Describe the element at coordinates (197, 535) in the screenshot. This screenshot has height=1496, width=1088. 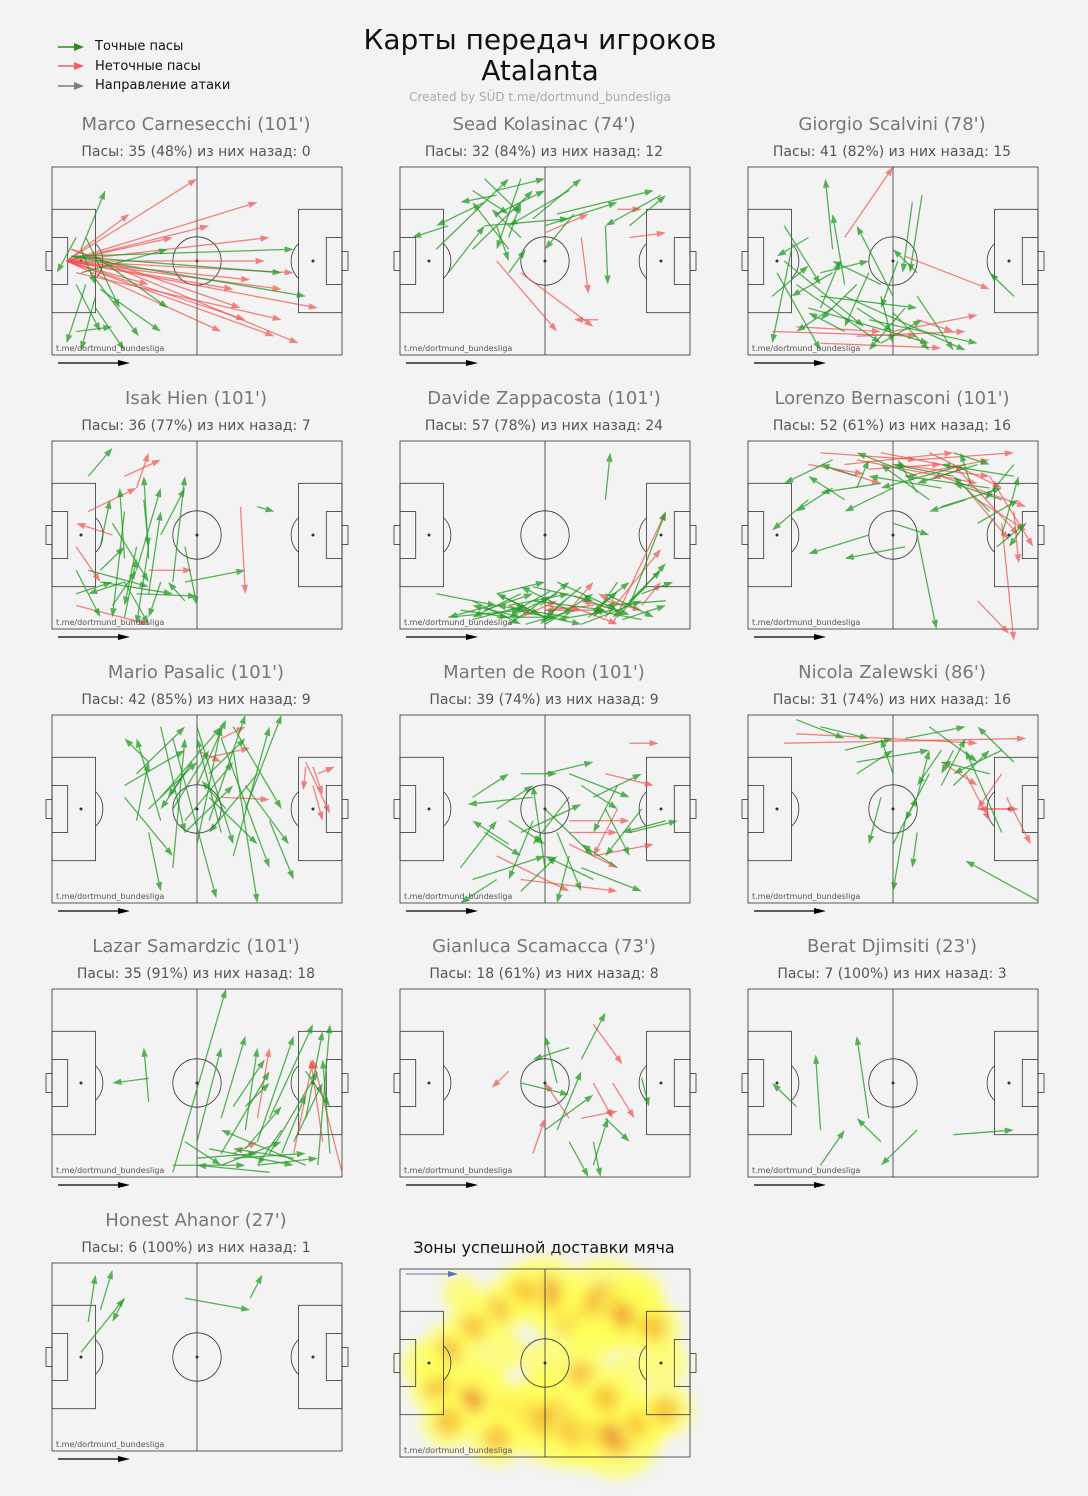
I see `center-circle` at that location.